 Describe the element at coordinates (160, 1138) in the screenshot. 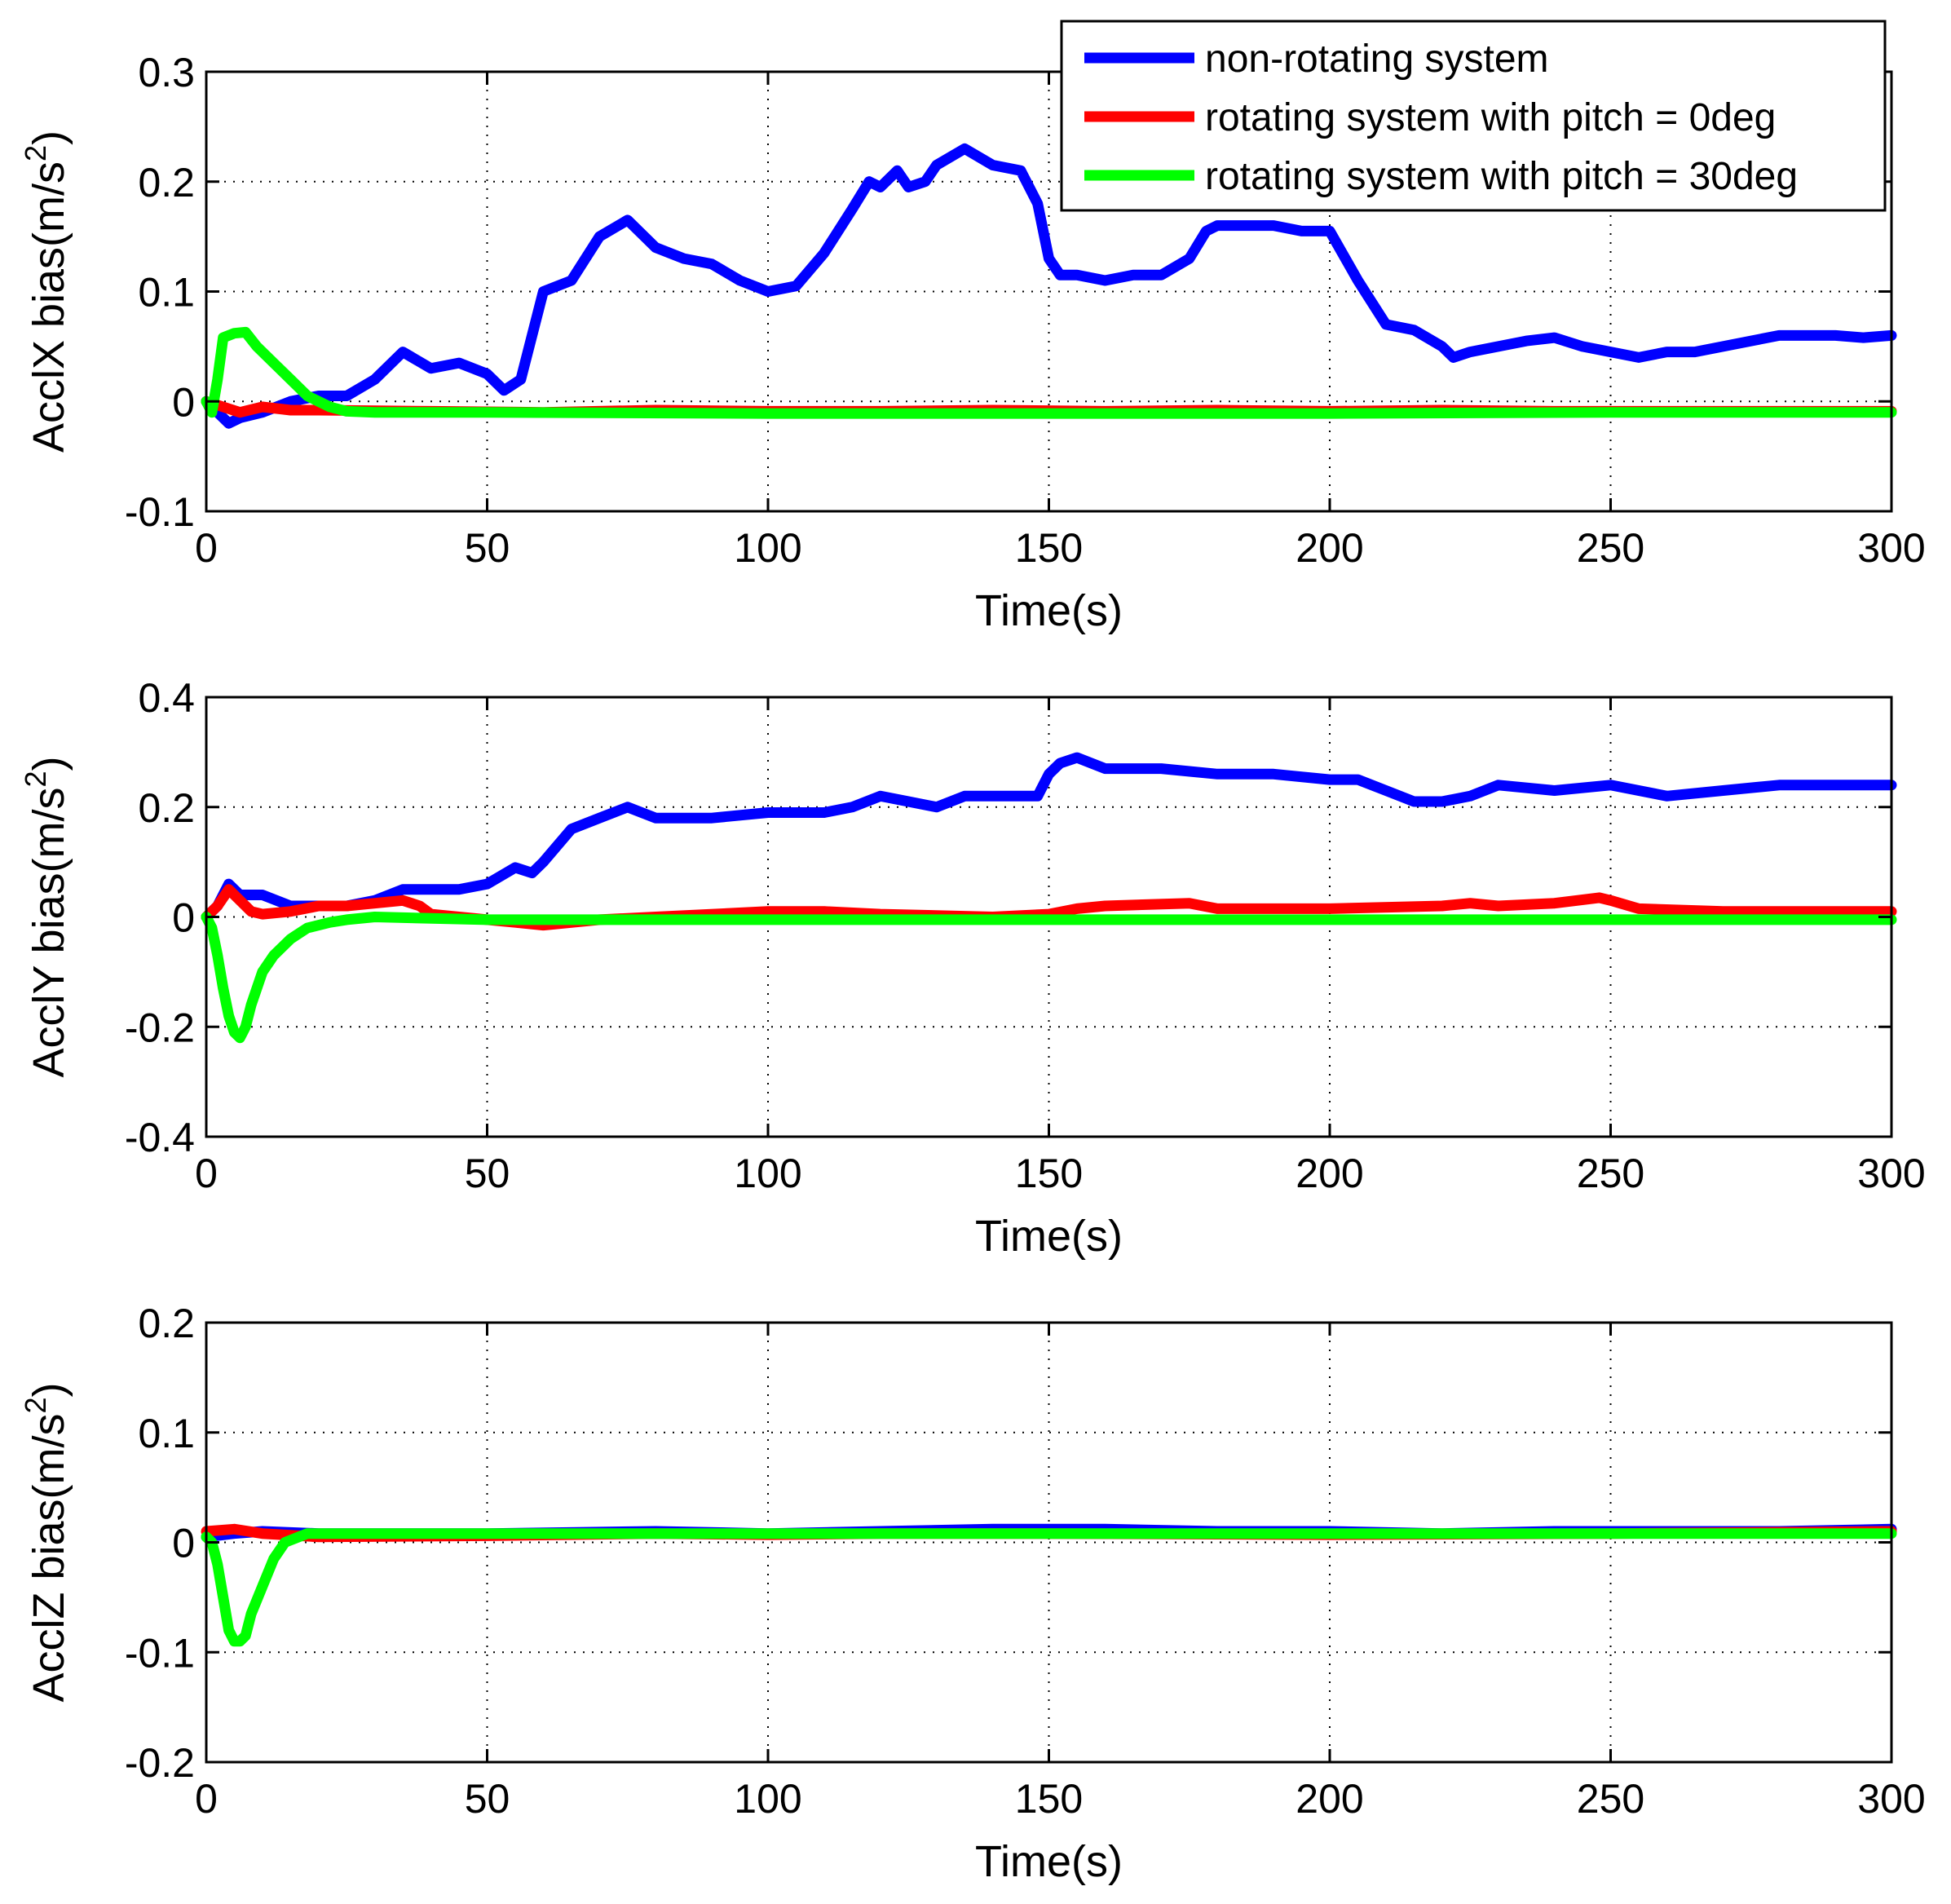

I see `y-tick-label: -0.4` at that location.